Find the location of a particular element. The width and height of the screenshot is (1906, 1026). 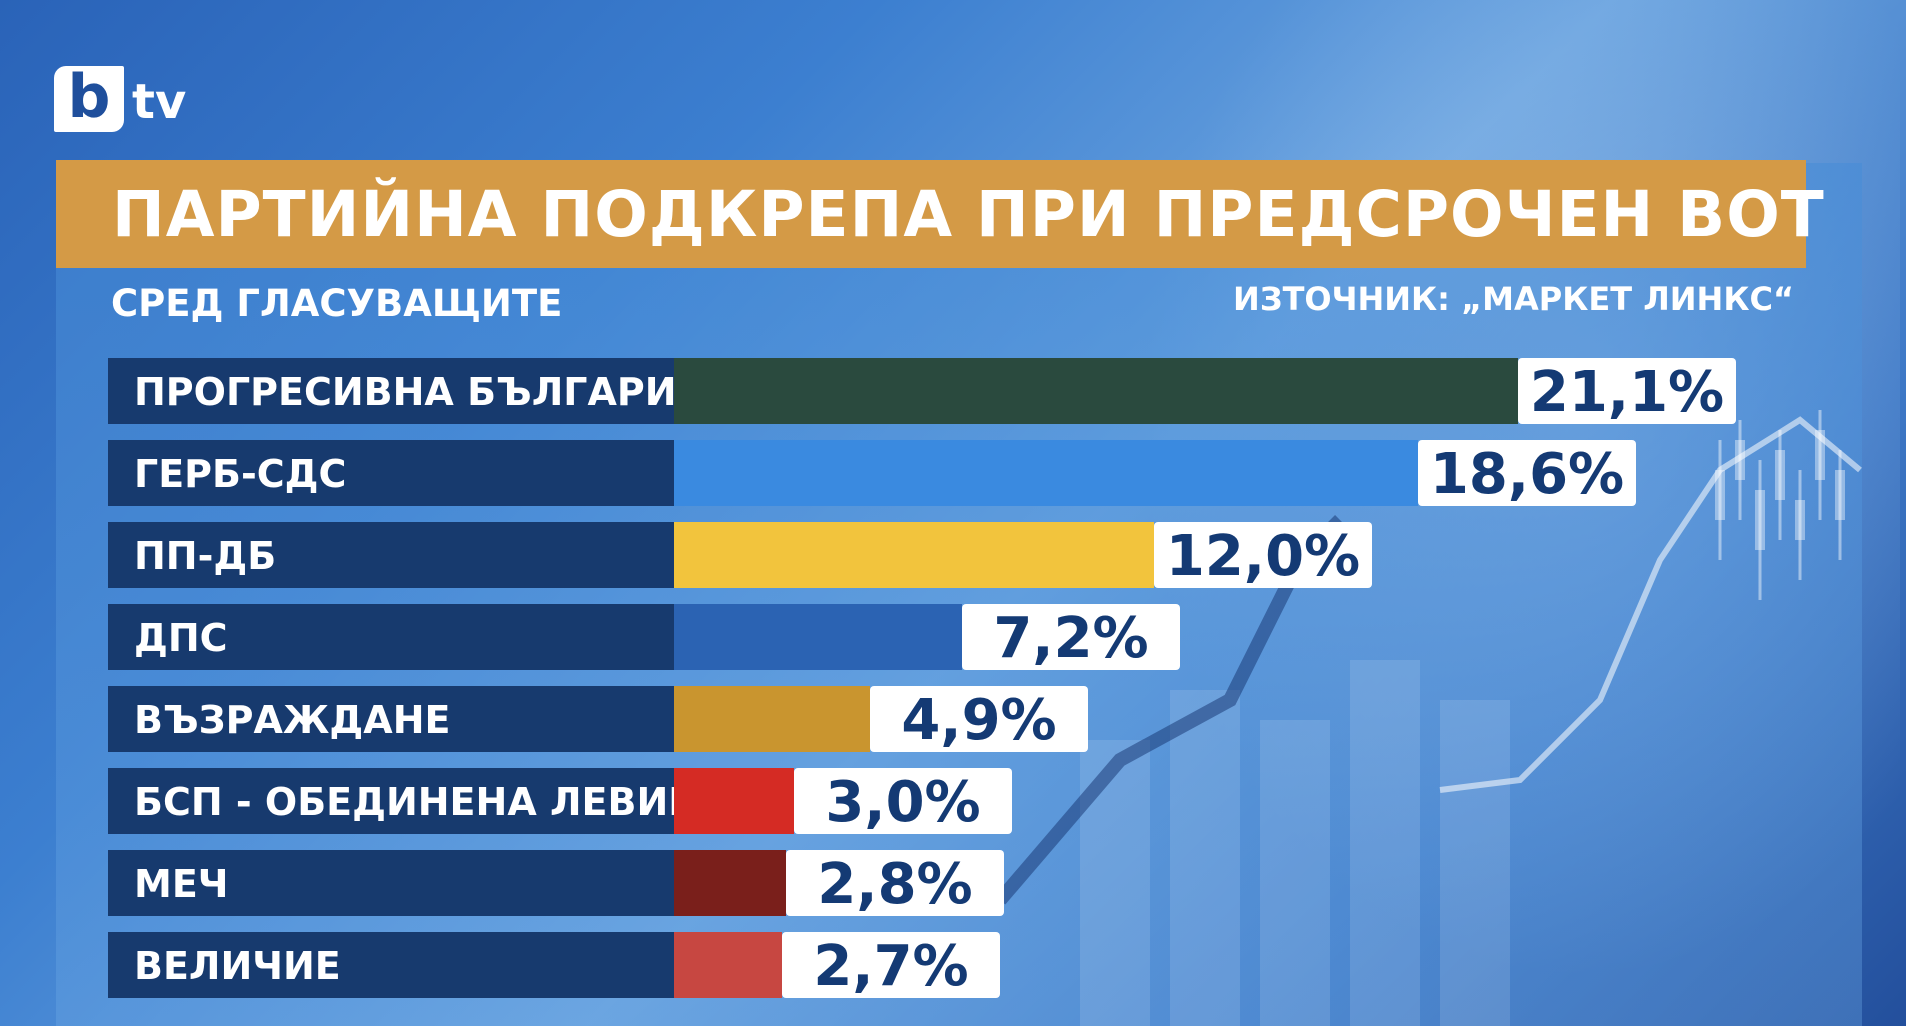

value-label-3: 7,2% is located at coordinates (1070, 638).